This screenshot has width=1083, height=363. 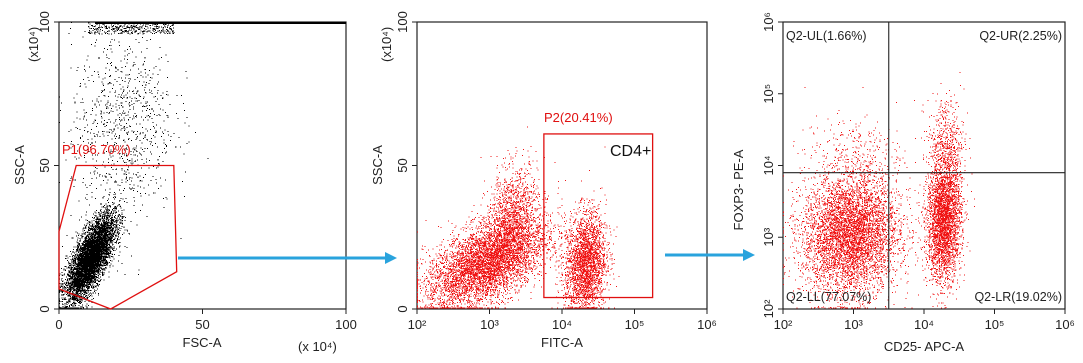 What do you see at coordinates (317, 346) in the screenshot?
I see `panel-1-x-scale-label: (x 10⁴)` at bounding box center [317, 346].